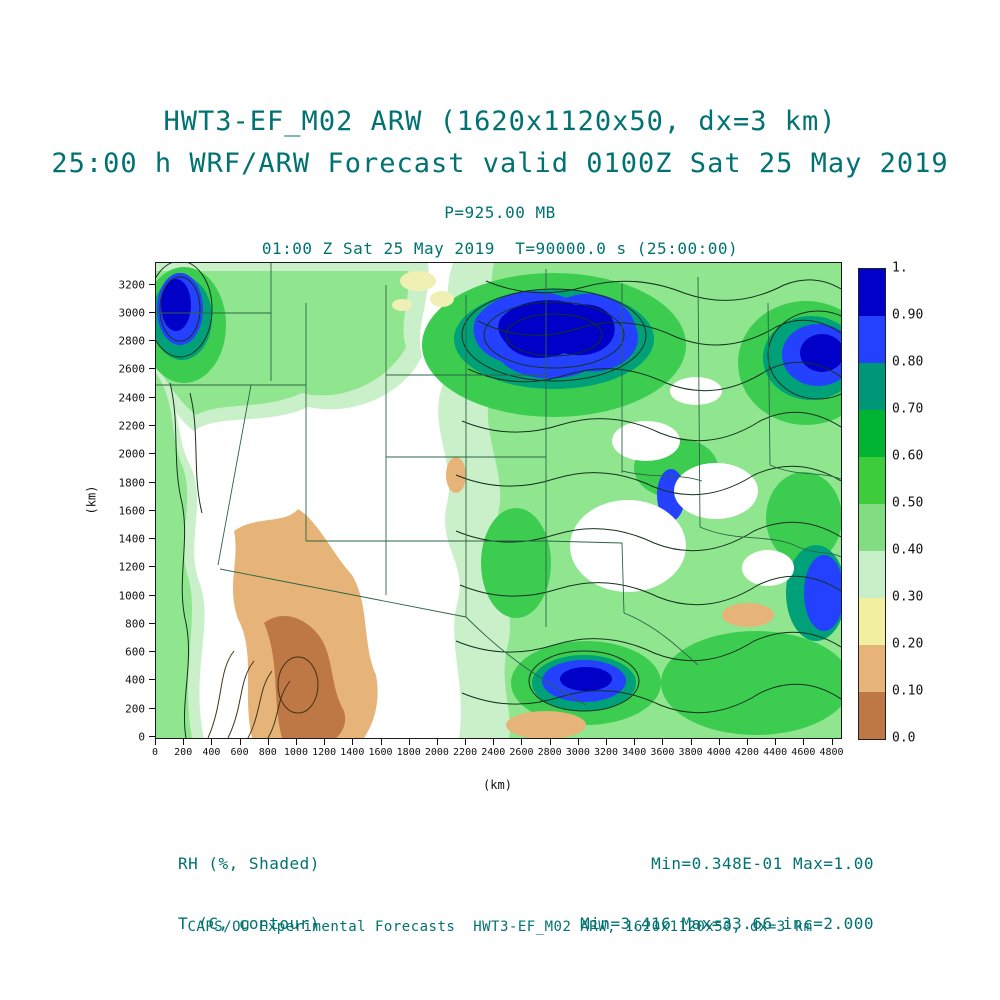 The height and width of the screenshot is (1000, 1000). Describe the element at coordinates (908, 362) in the screenshot. I see `colorbar-tick-label: 0.80` at that location.